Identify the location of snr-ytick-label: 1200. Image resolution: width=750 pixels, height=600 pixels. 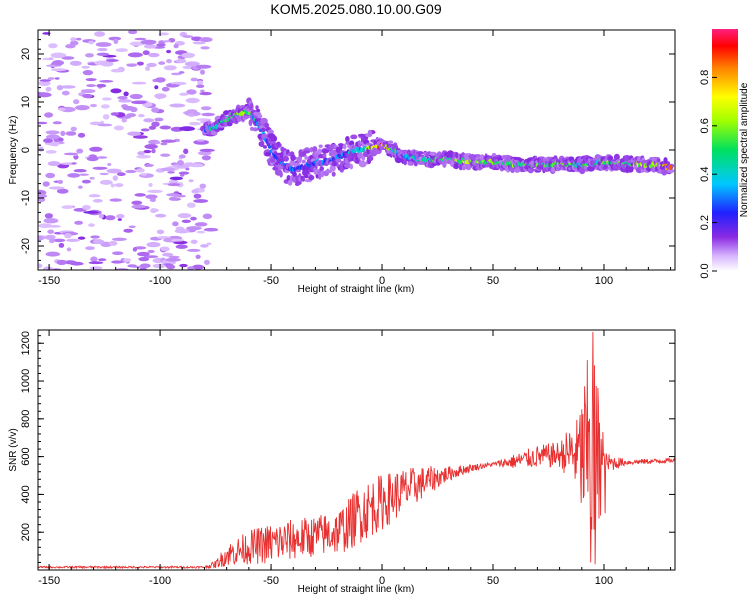
(26, 343).